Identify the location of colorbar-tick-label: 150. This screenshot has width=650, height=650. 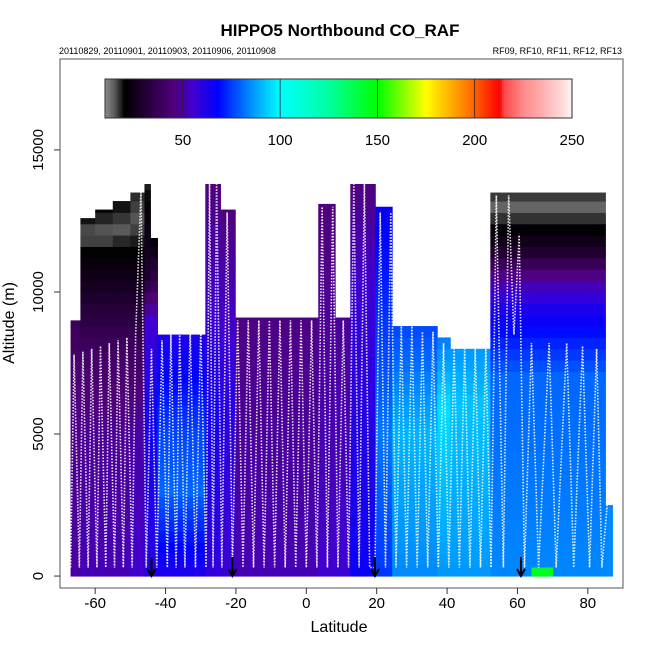
(377, 140).